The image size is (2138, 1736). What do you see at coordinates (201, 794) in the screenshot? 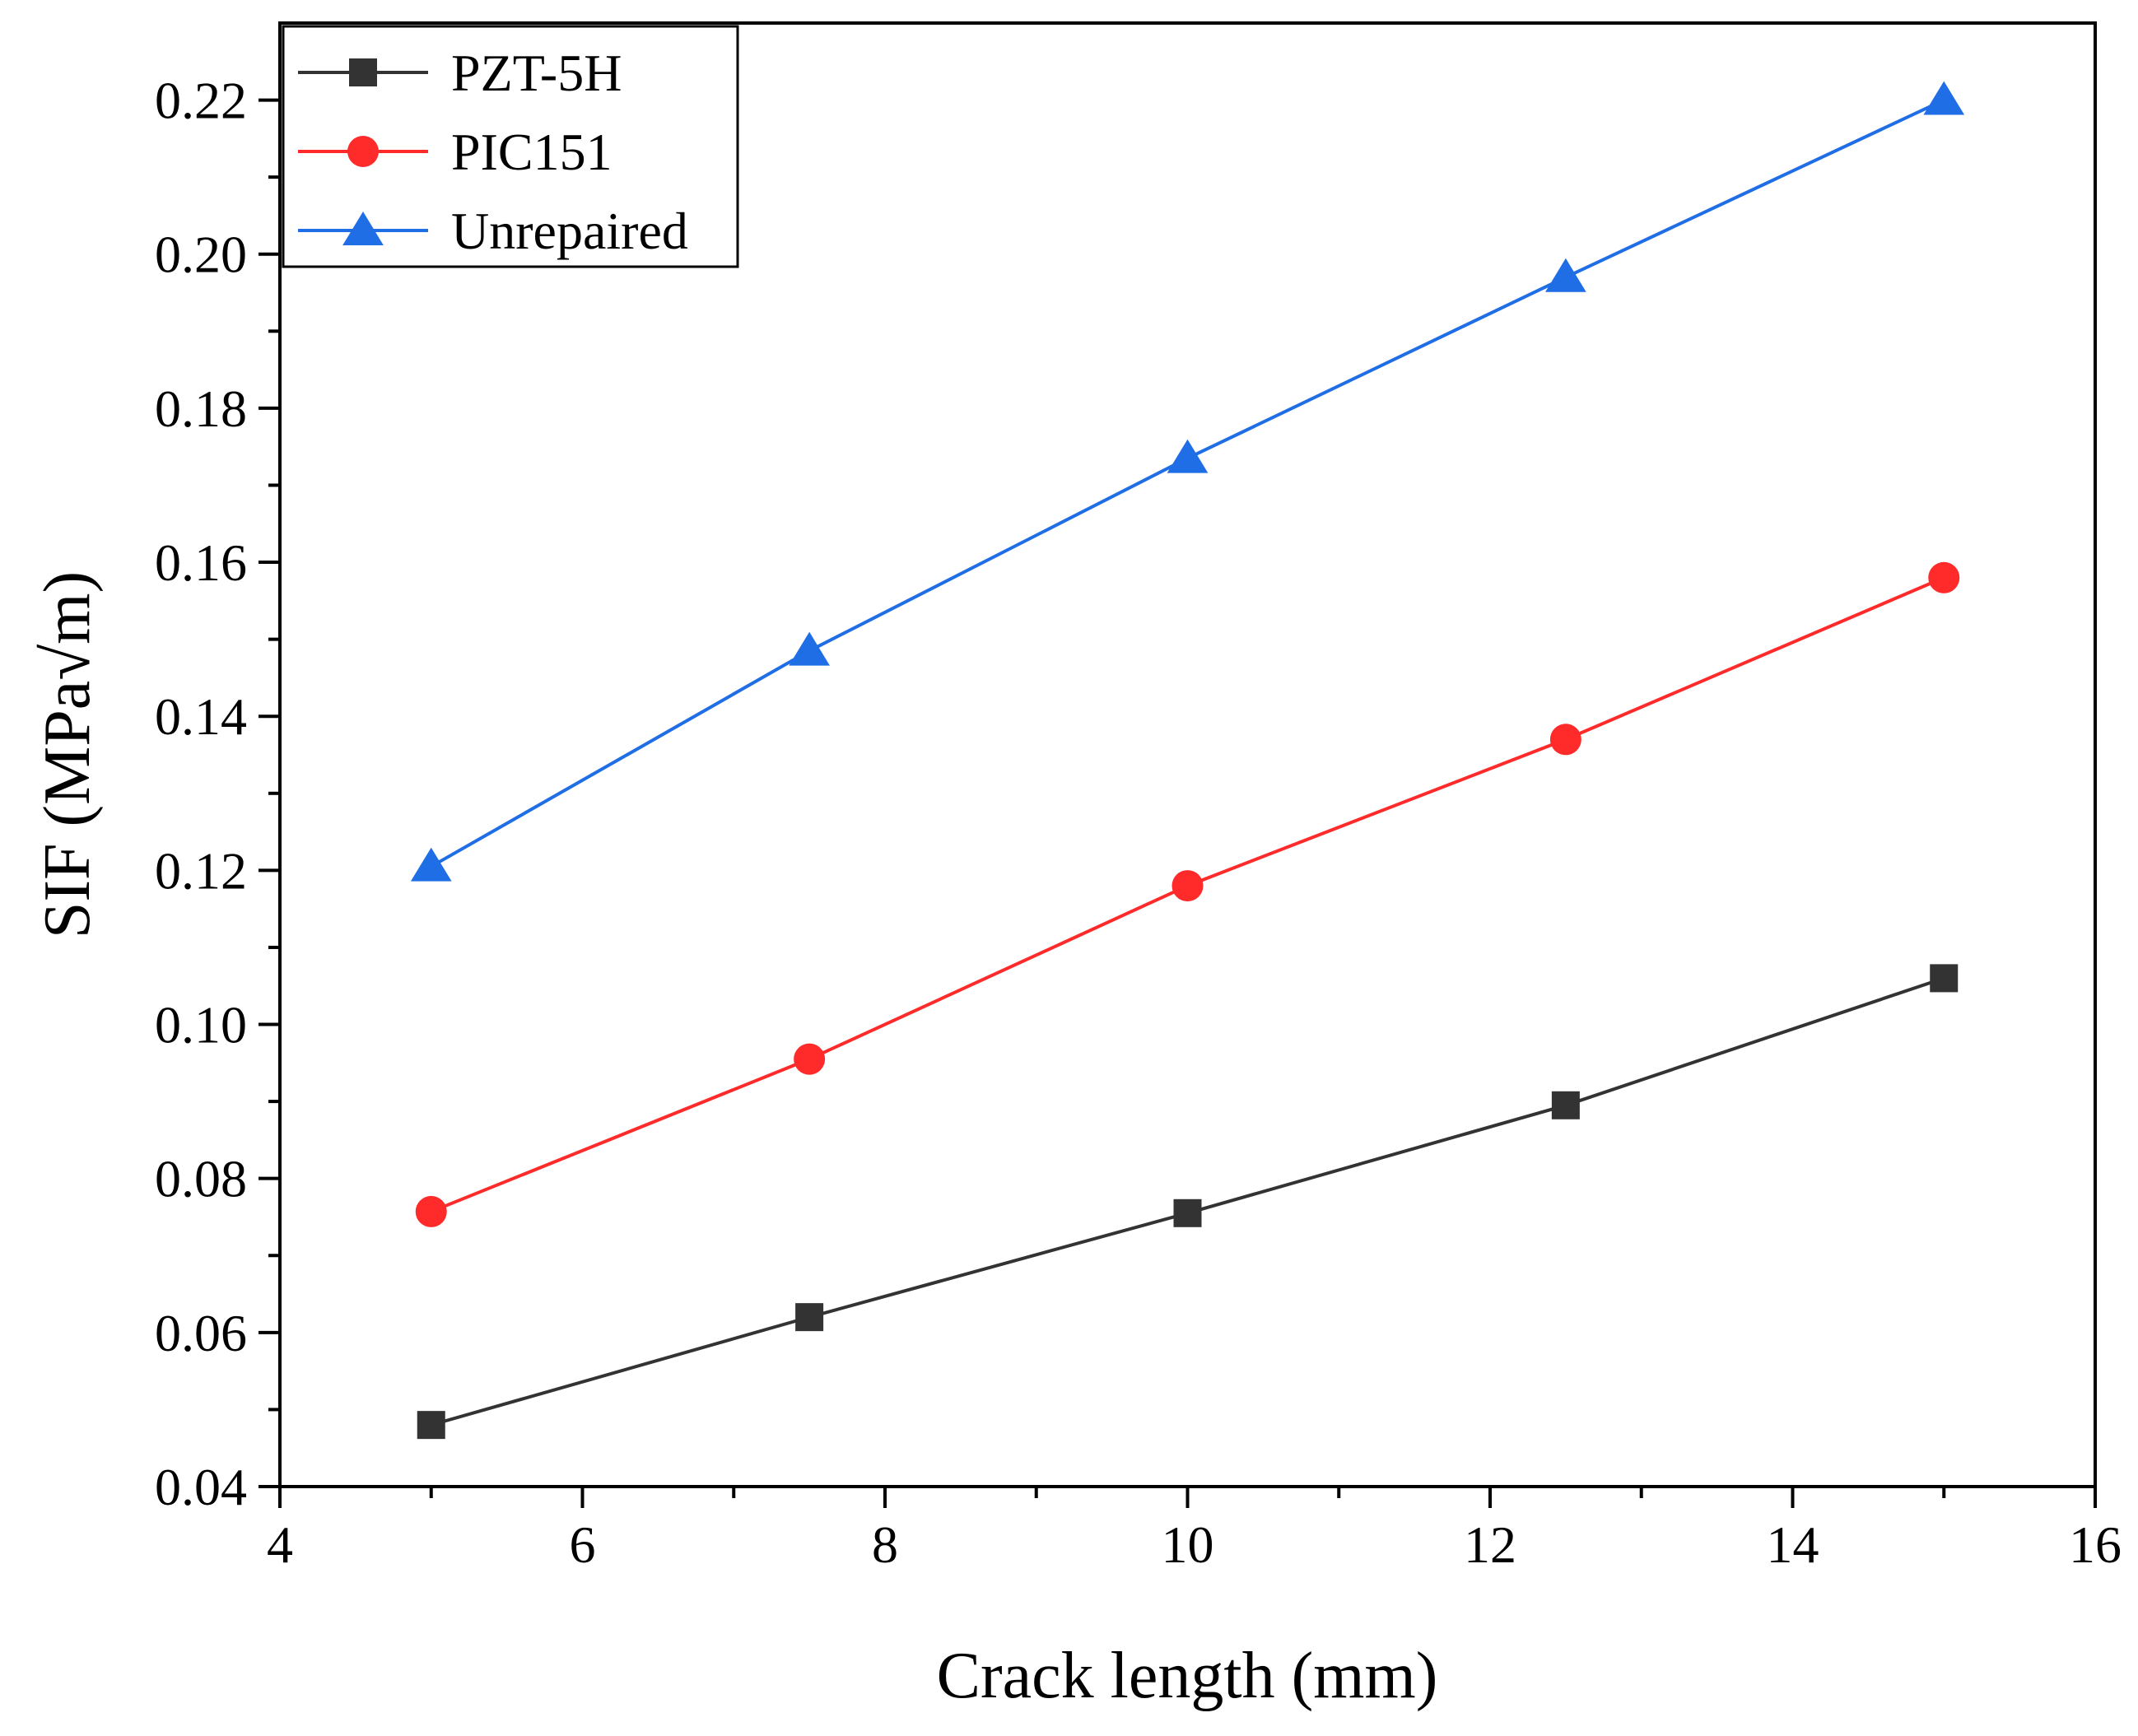
I see `y-tick-labels: 0.04 0.06 0.08 0.10 0.12 0.14 0.16 0.18 0.20 0.22` at bounding box center [201, 794].